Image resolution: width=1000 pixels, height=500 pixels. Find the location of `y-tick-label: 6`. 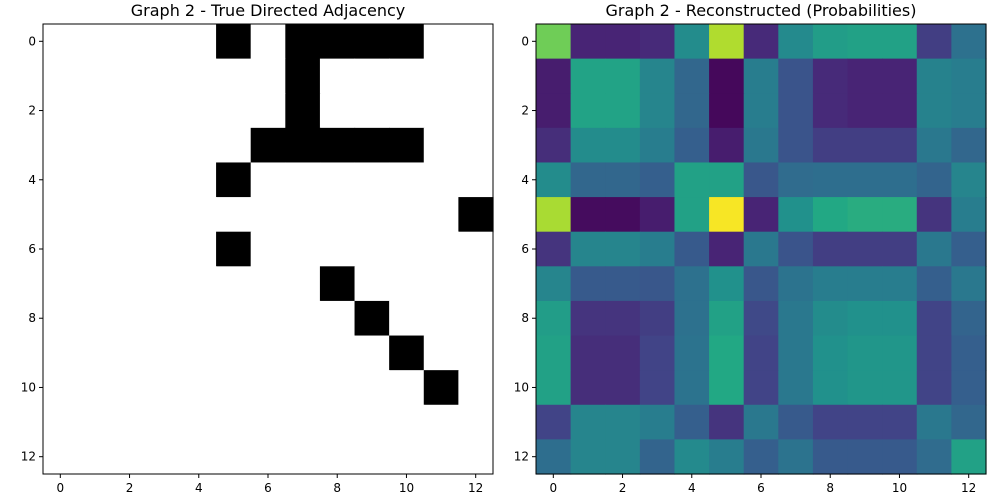

y-tick-label: 6 is located at coordinates (525, 249).